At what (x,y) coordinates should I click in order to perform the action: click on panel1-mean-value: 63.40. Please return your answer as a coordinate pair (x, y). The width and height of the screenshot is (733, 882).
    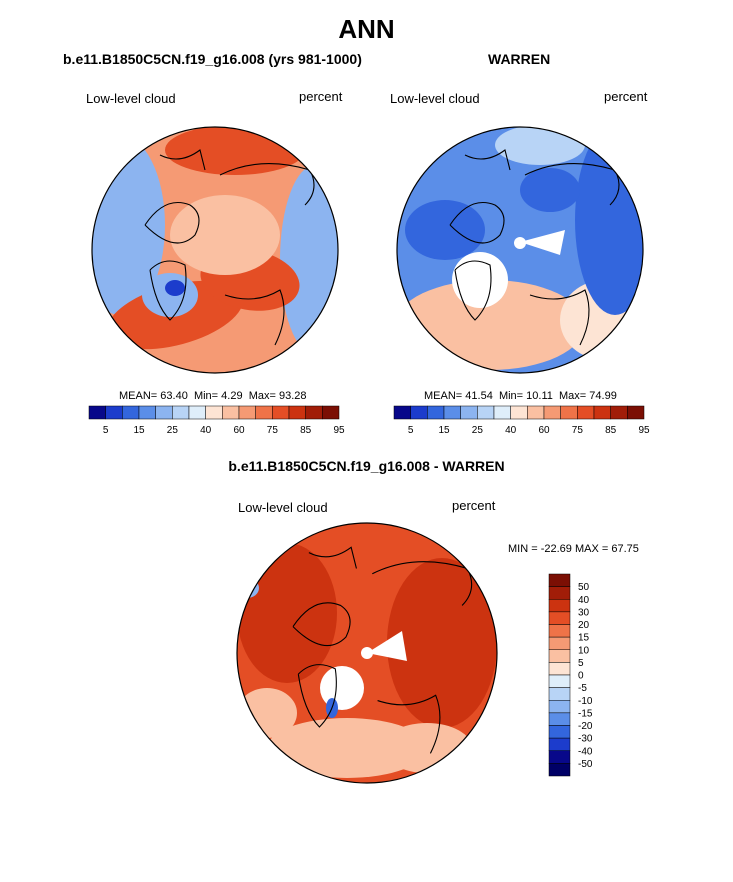
    Looking at the image, I should click on (174, 396).